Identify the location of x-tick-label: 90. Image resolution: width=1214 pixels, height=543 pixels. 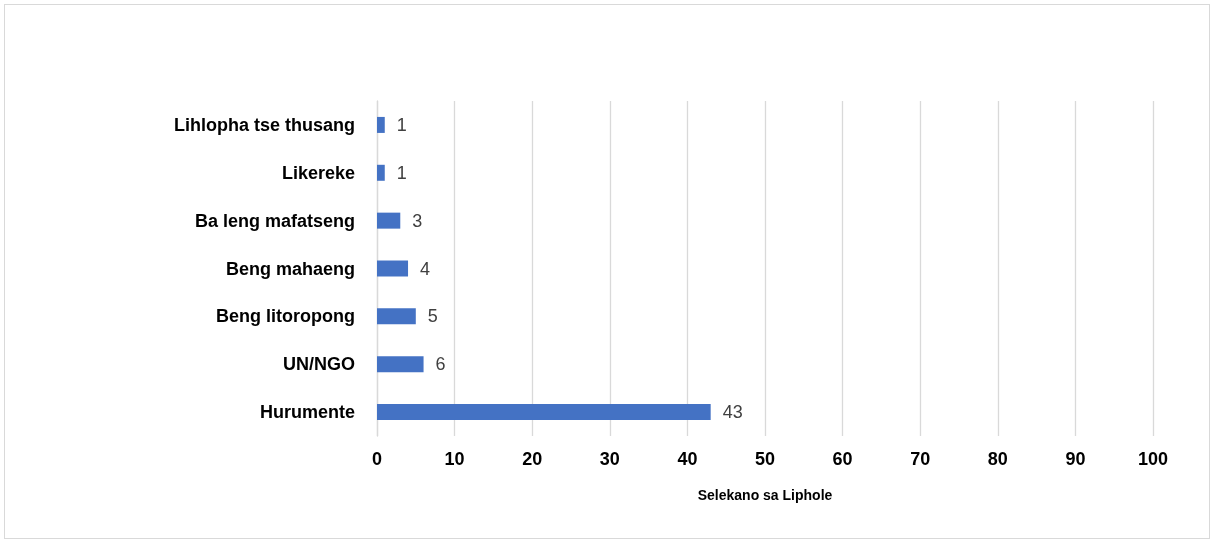
(1075, 459).